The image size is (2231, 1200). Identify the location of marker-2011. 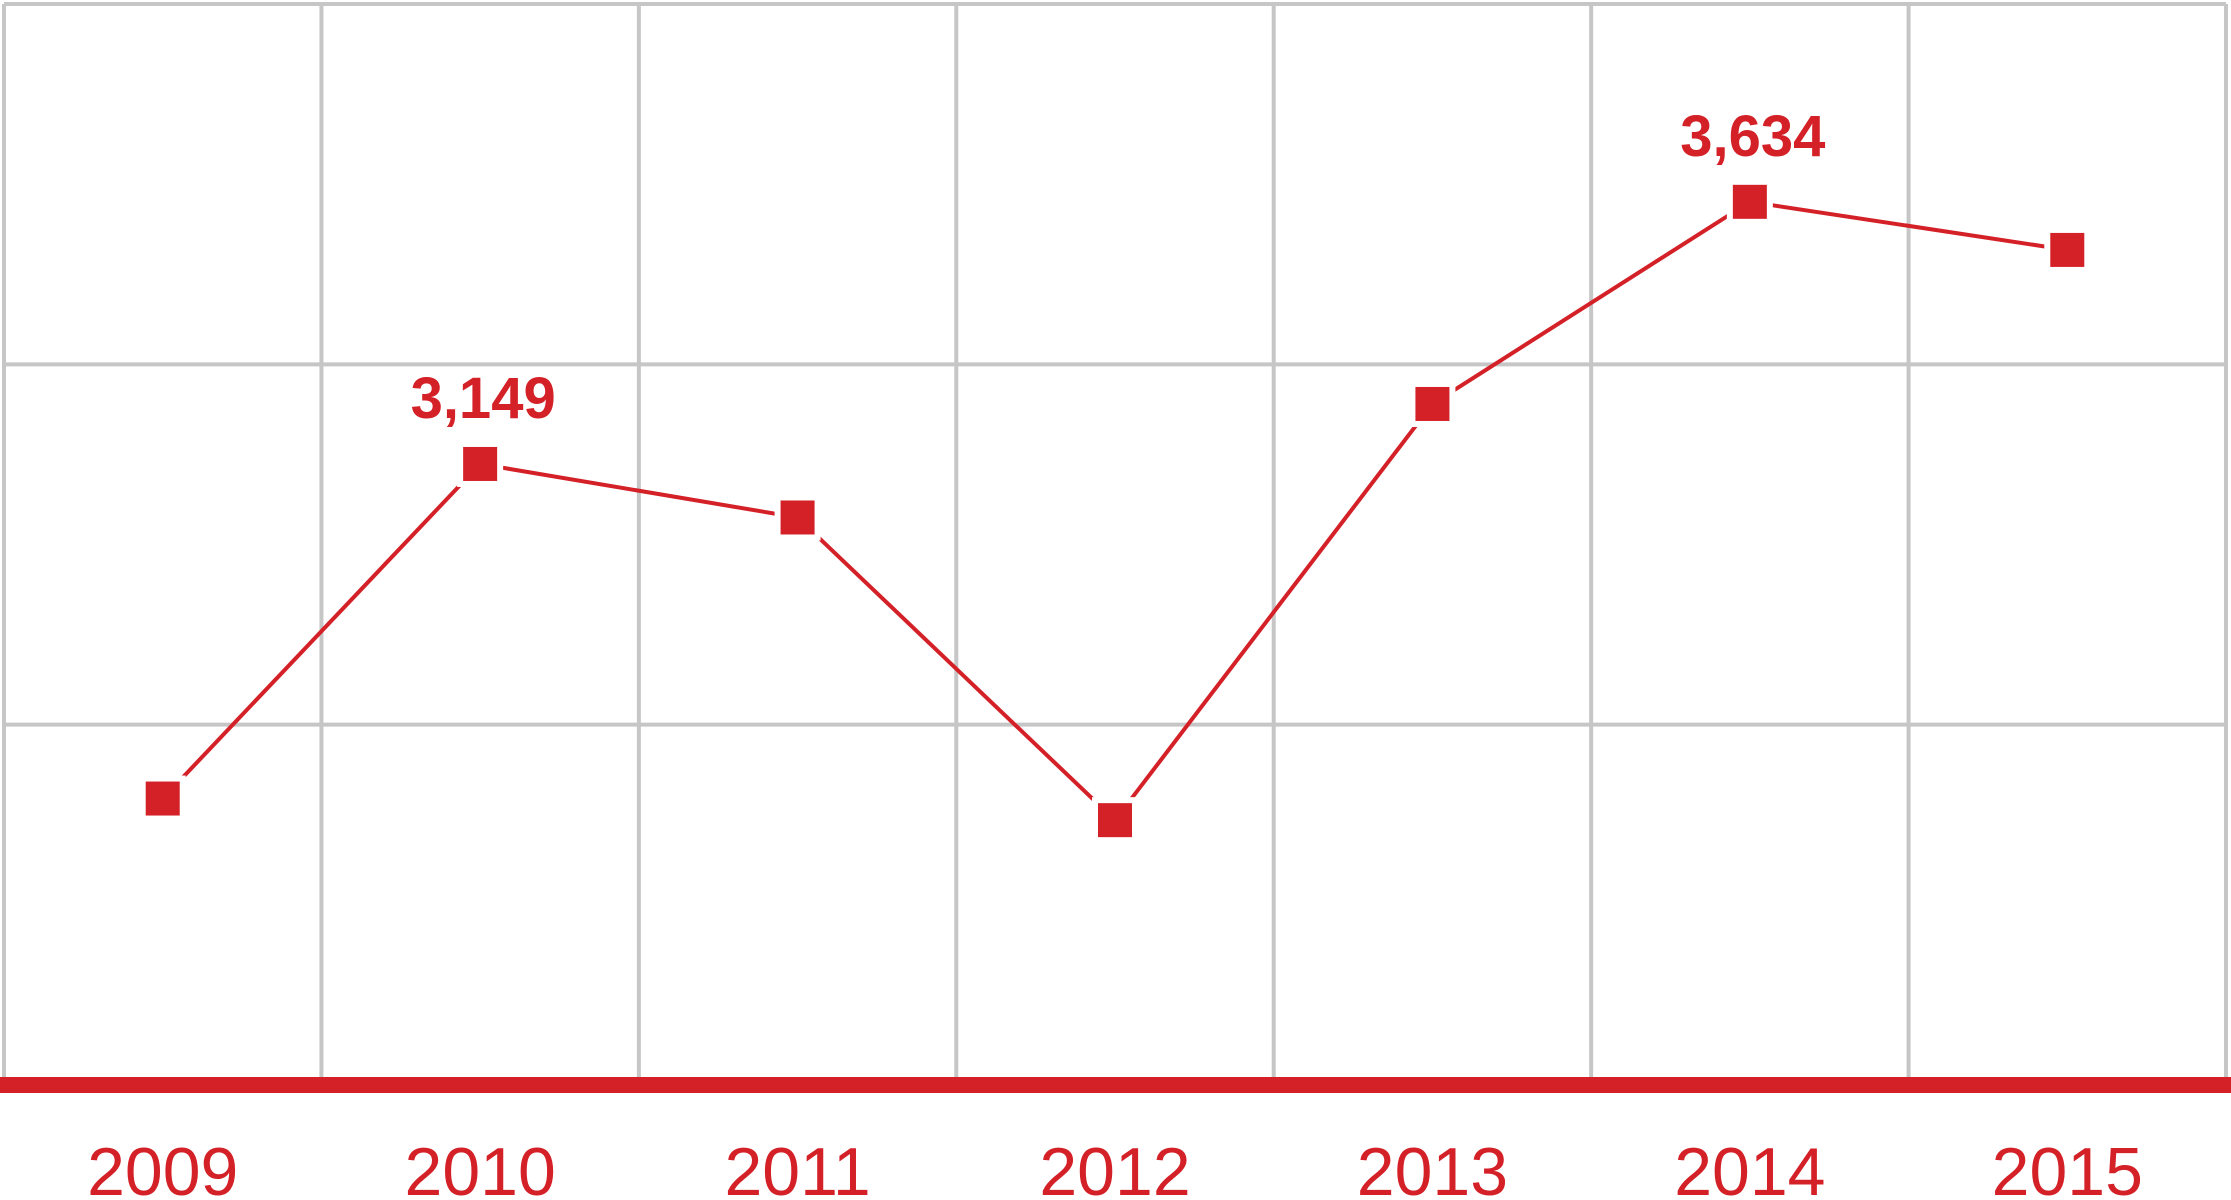
(797, 517).